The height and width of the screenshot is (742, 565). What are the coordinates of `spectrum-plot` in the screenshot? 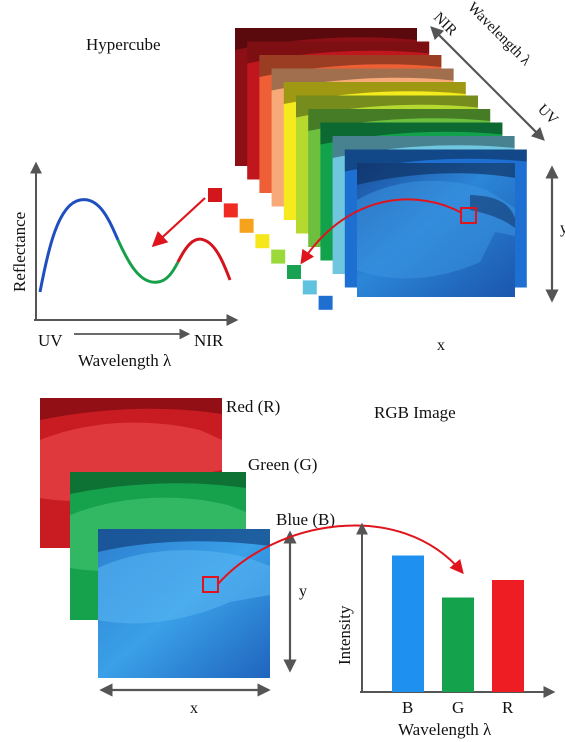 It's located at (134, 243).